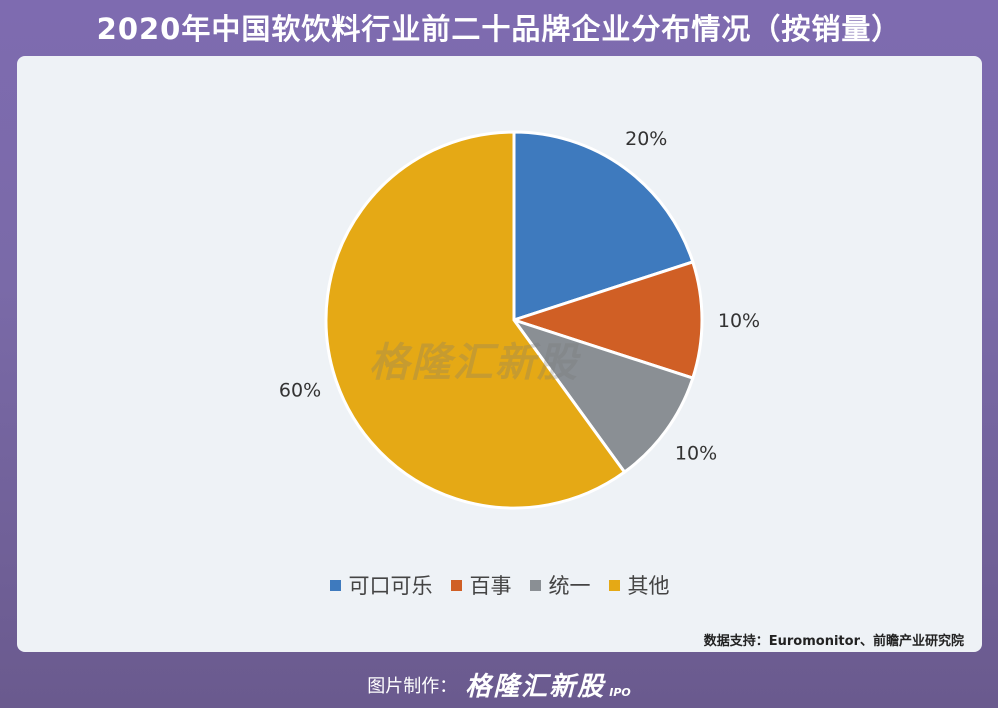  I want to click on footer-brand-logo: 格隆汇新股, so click(535, 687).